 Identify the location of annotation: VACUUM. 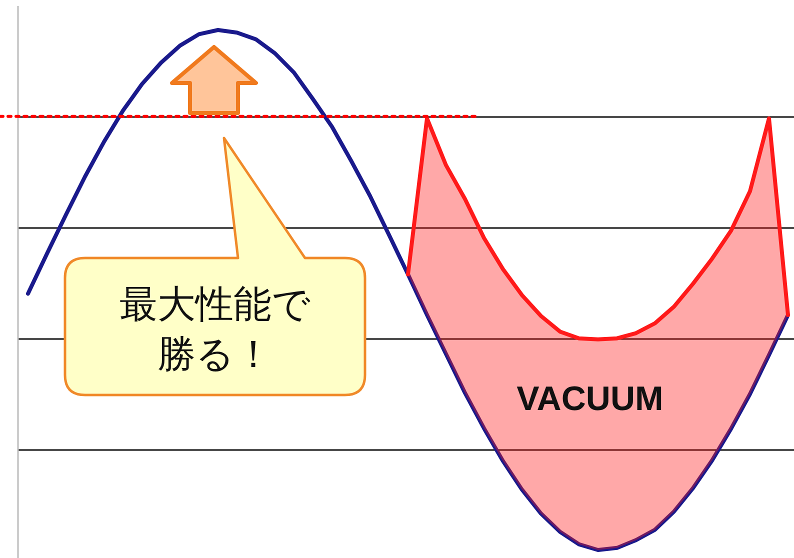
(590, 399).